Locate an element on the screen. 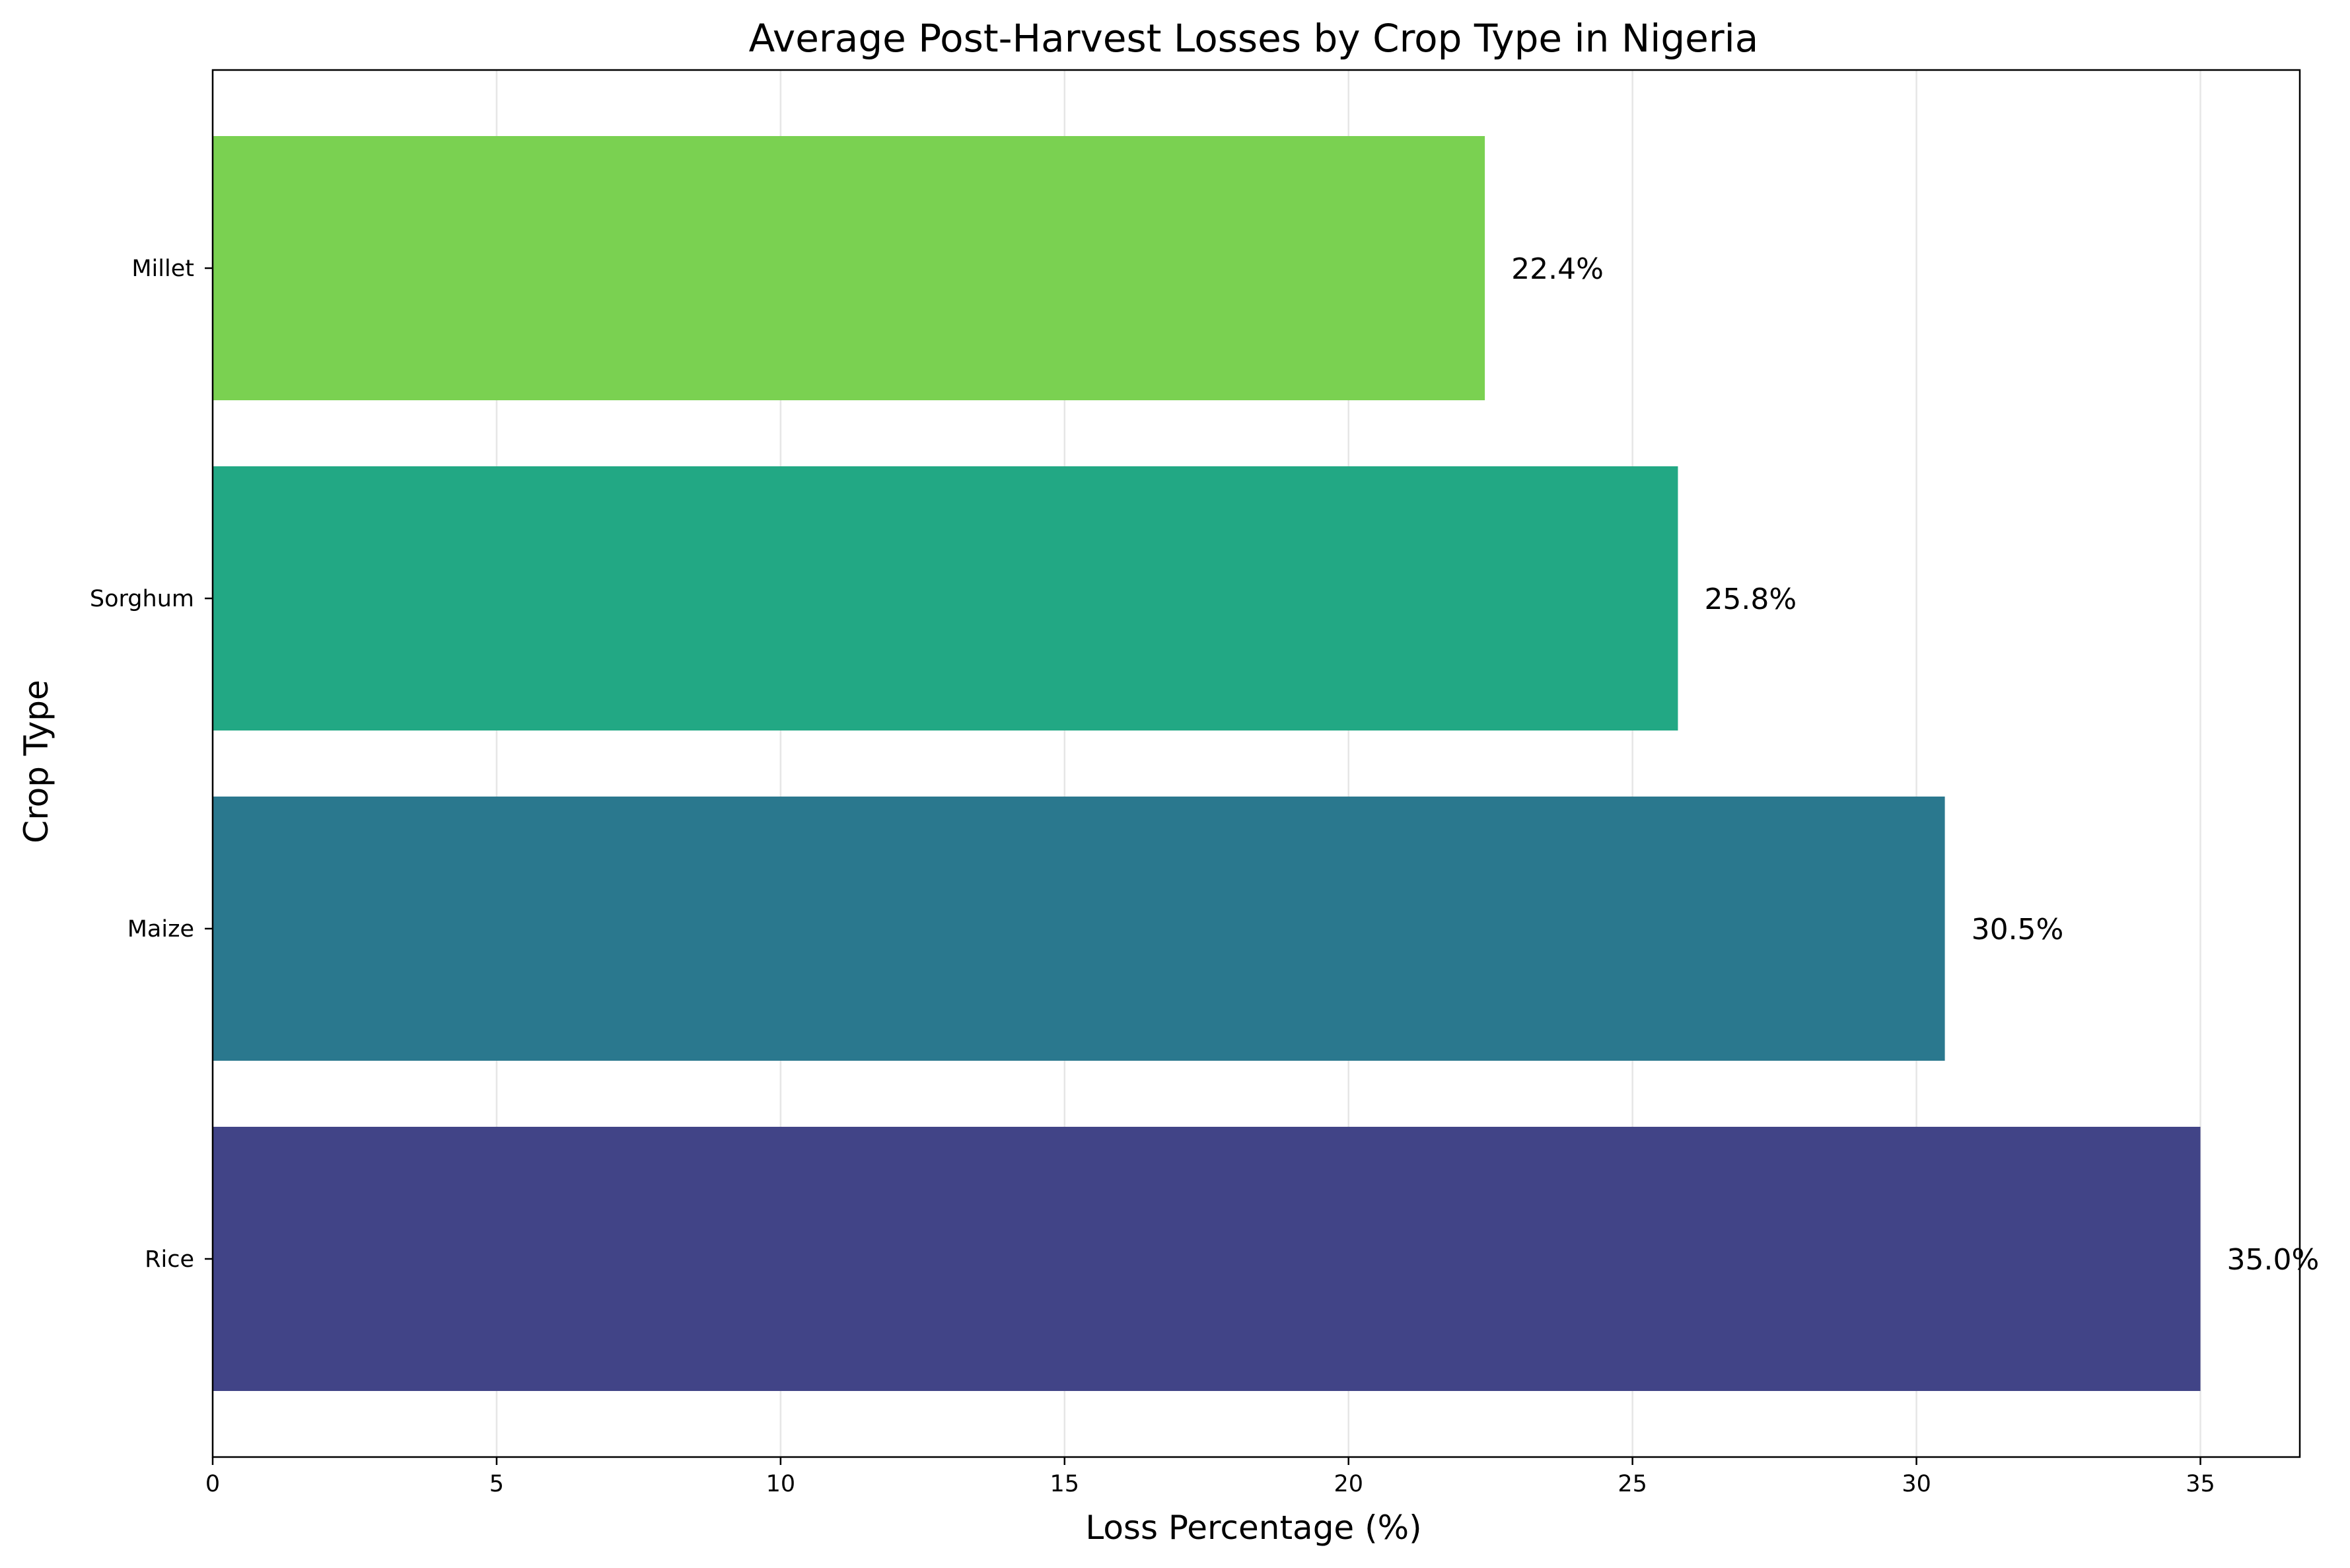 This screenshot has width=2350, height=1568. x-tick-label: 35 is located at coordinates (2200, 1484).